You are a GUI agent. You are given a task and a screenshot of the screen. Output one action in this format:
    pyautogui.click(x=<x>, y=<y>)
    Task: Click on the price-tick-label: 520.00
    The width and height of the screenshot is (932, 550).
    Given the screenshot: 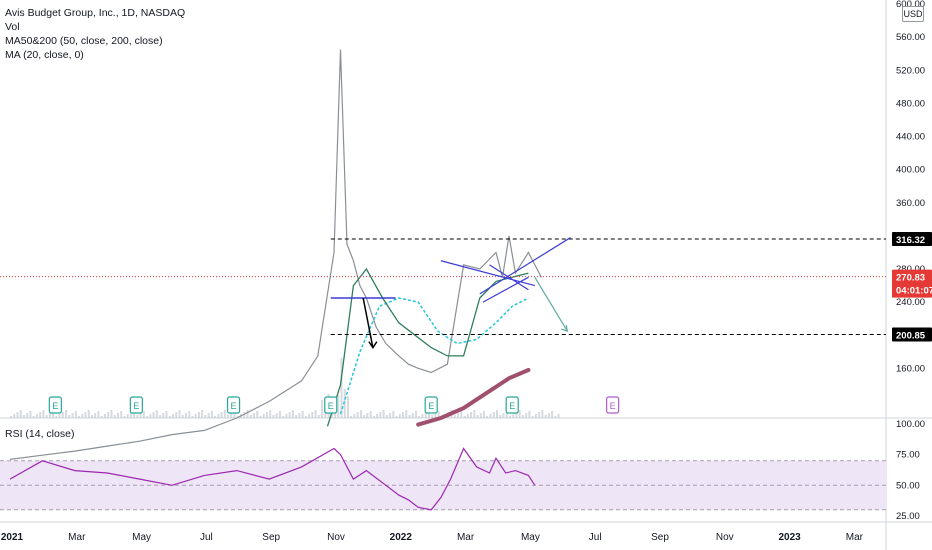 What is the action you would take?
    pyautogui.click(x=910, y=70)
    